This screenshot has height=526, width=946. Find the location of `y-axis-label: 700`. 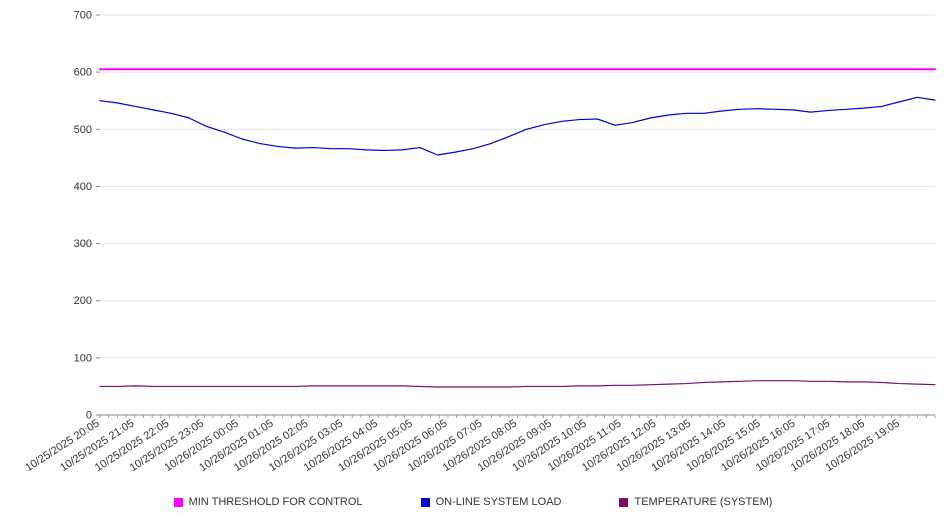

y-axis-label: 700 is located at coordinates (83, 16).